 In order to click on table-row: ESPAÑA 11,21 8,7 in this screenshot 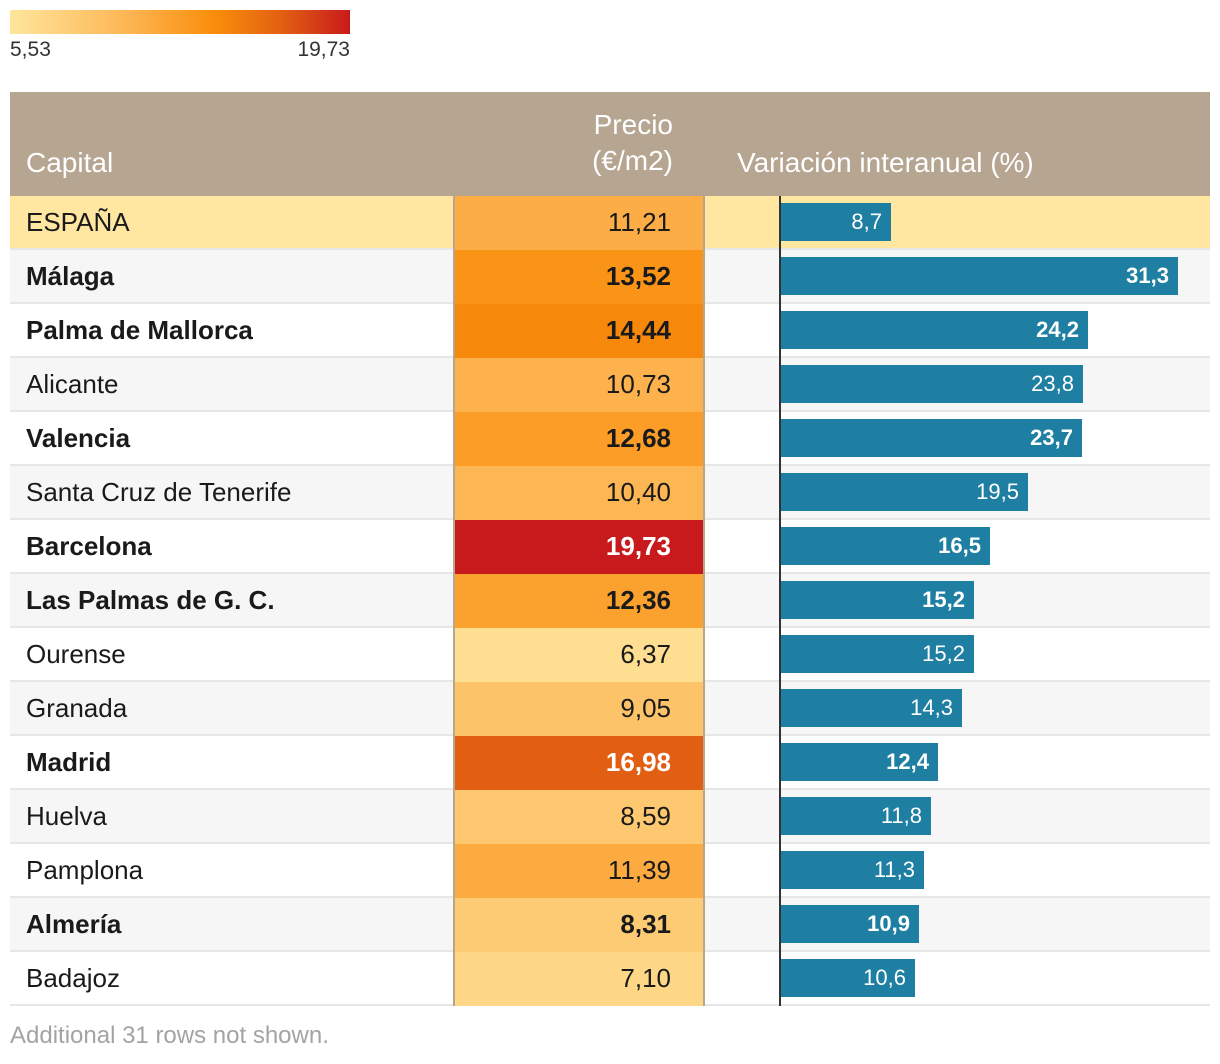, I will do `click(610, 223)`.